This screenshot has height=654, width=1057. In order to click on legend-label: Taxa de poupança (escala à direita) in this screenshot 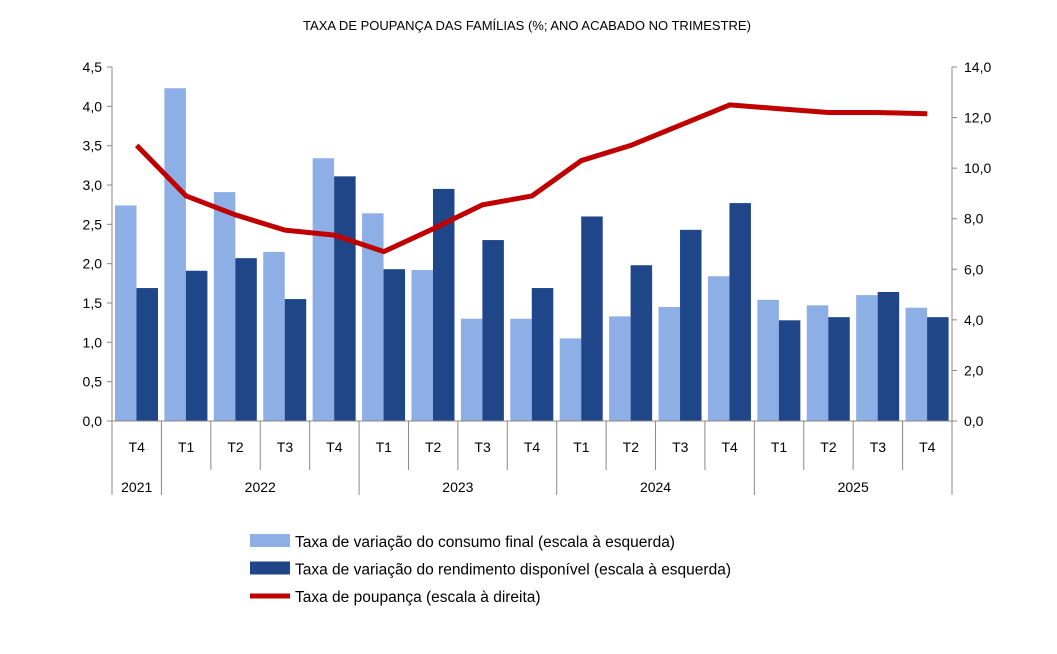, I will do `click(418, 597)`.